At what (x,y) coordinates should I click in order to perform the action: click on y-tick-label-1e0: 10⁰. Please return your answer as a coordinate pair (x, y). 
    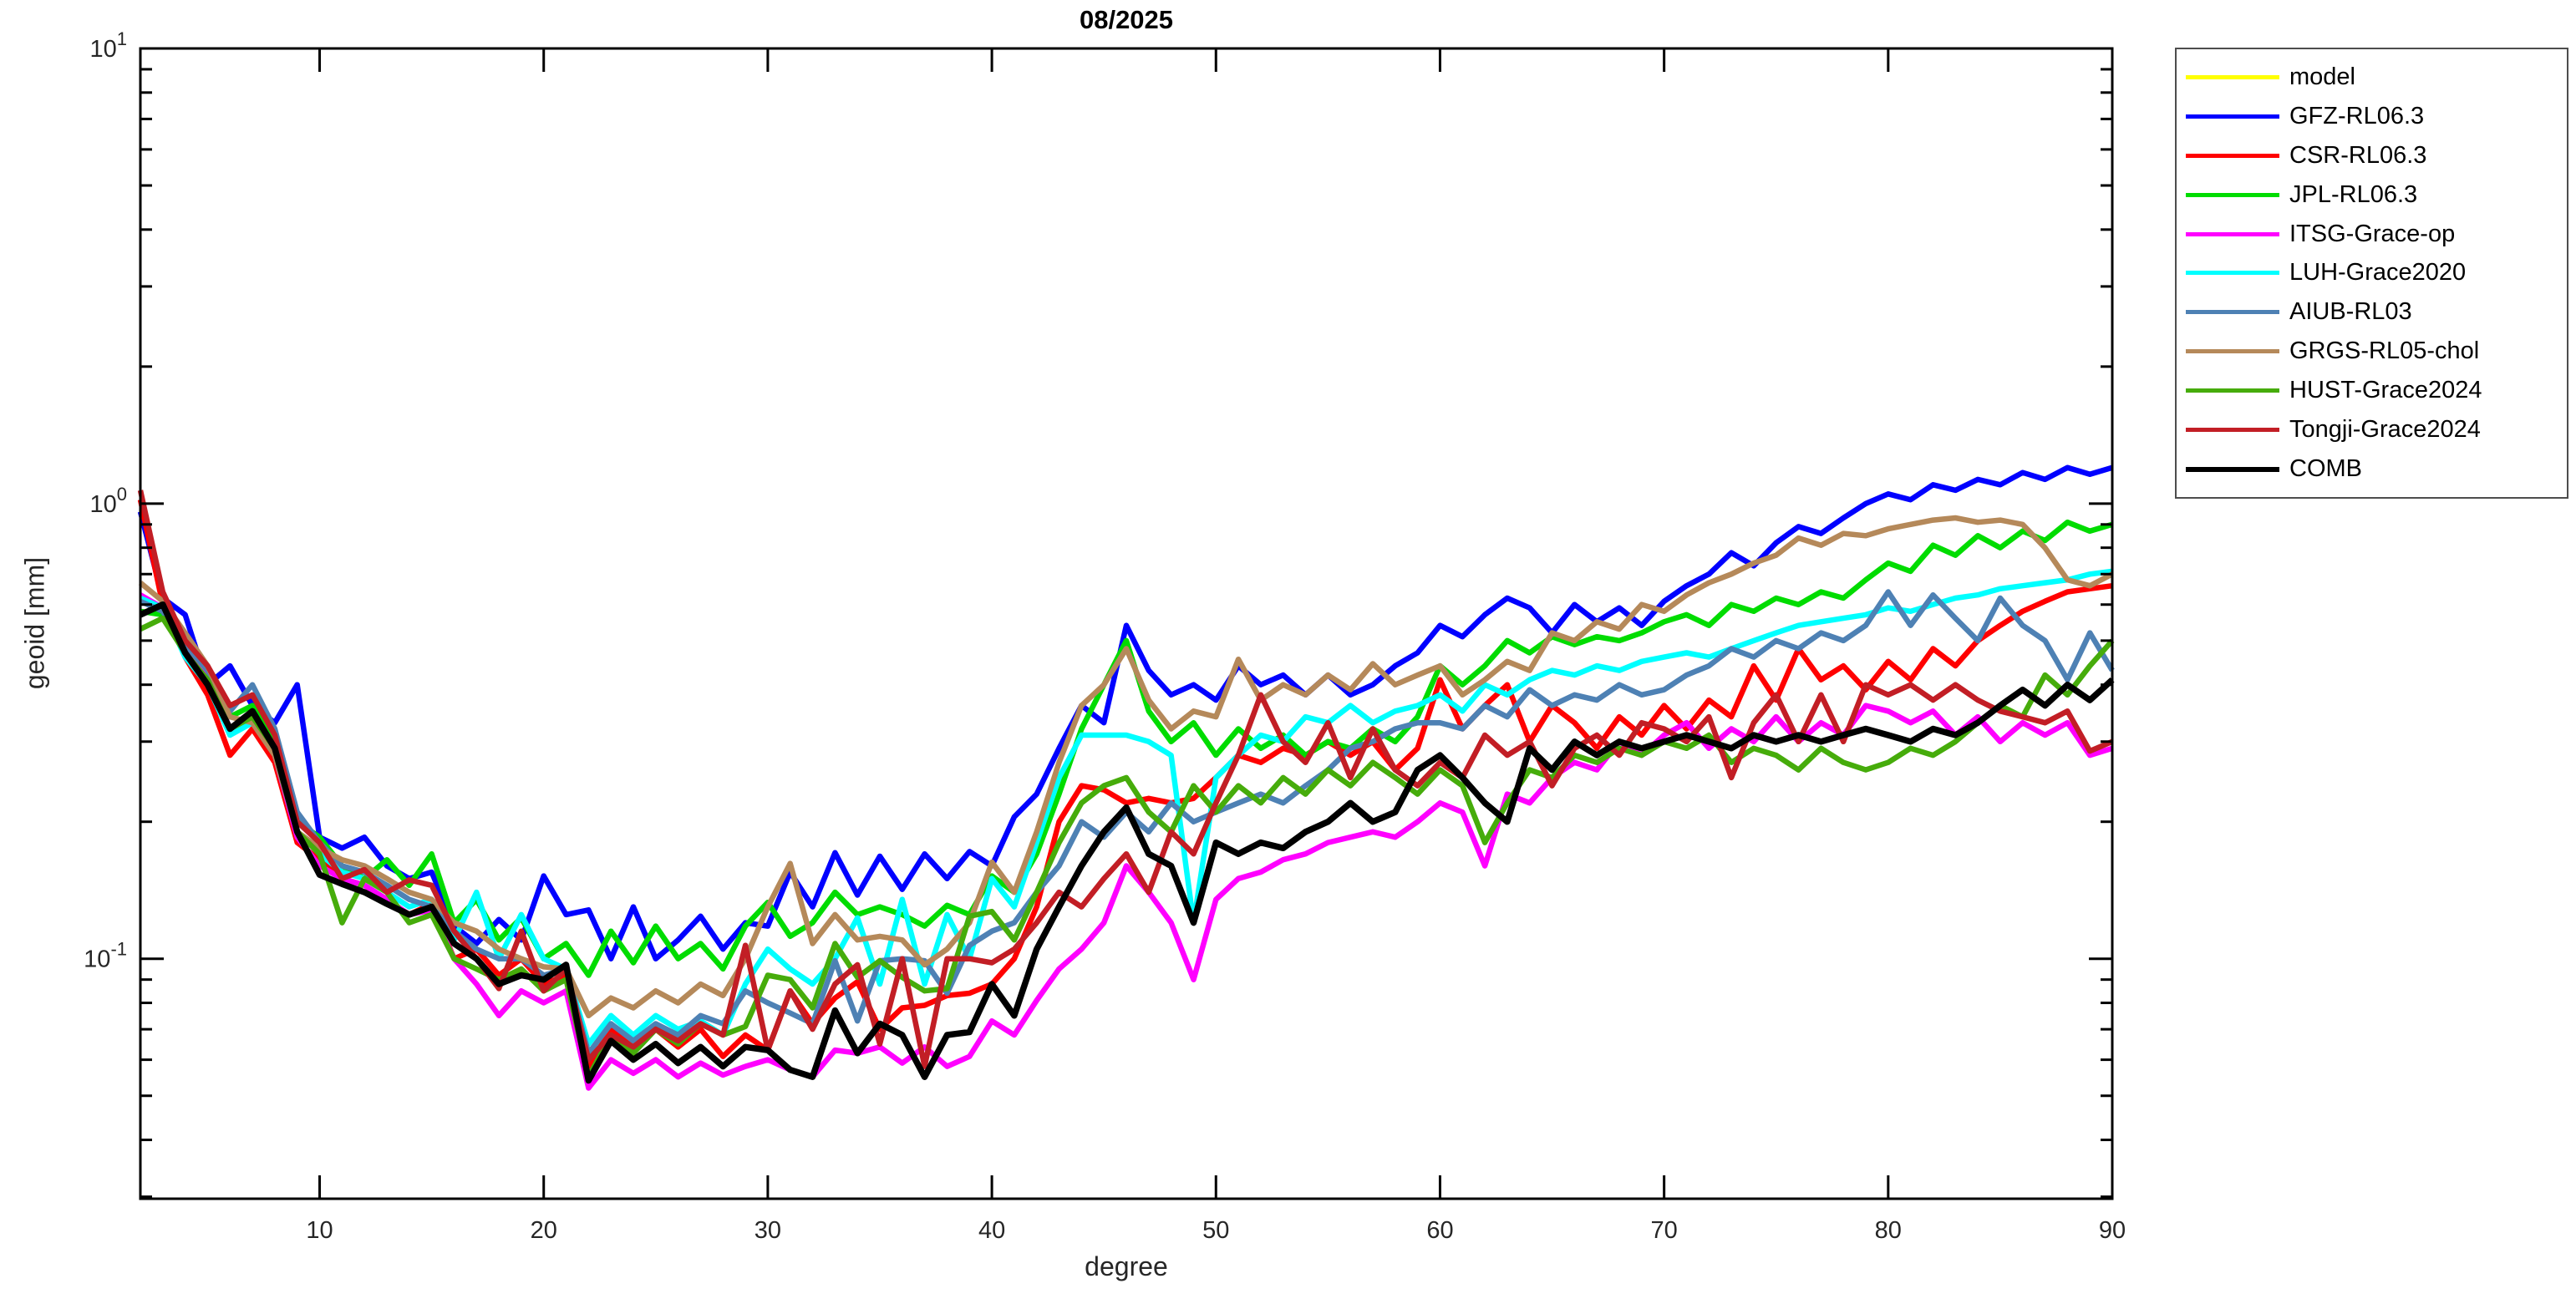
    Looking at the image, I should click on (108, 501).